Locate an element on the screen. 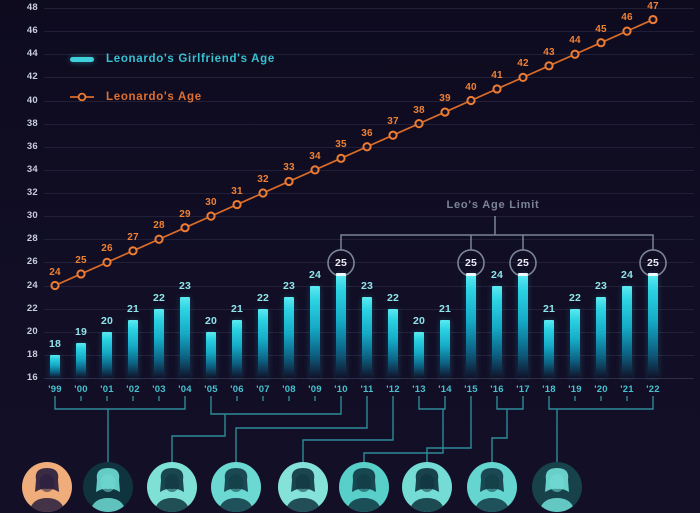 The width and height of the screenshot is (700, 513). legend-item-leonardo-age: Leonardo's Age is located at coordinates (172, 97).